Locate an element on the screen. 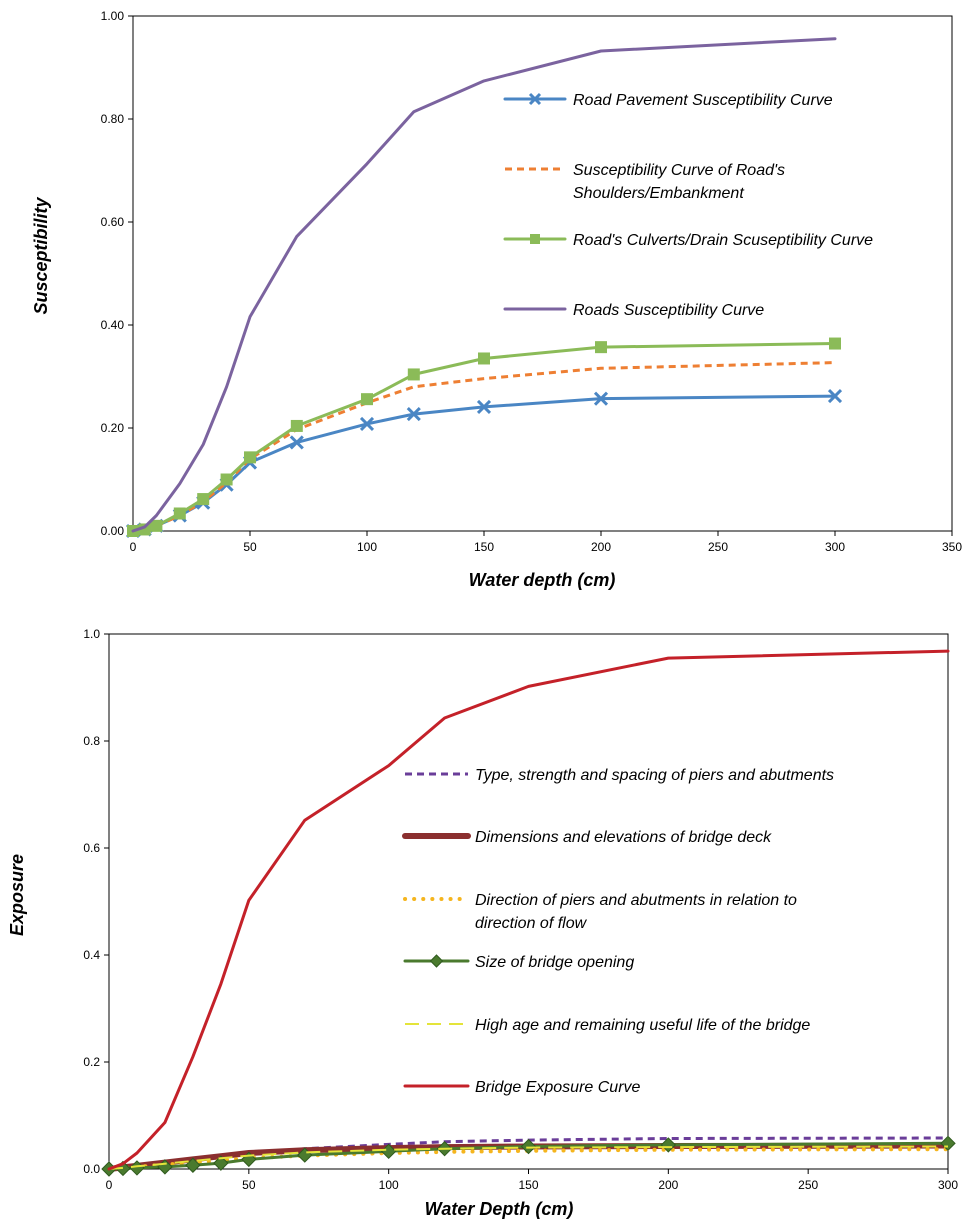 This screenshot has width=965, height=1221. y-axis-ticks: 0.0 0.2 0.4 0.6 0.8 1.0 is located at coordinates (96, 901).